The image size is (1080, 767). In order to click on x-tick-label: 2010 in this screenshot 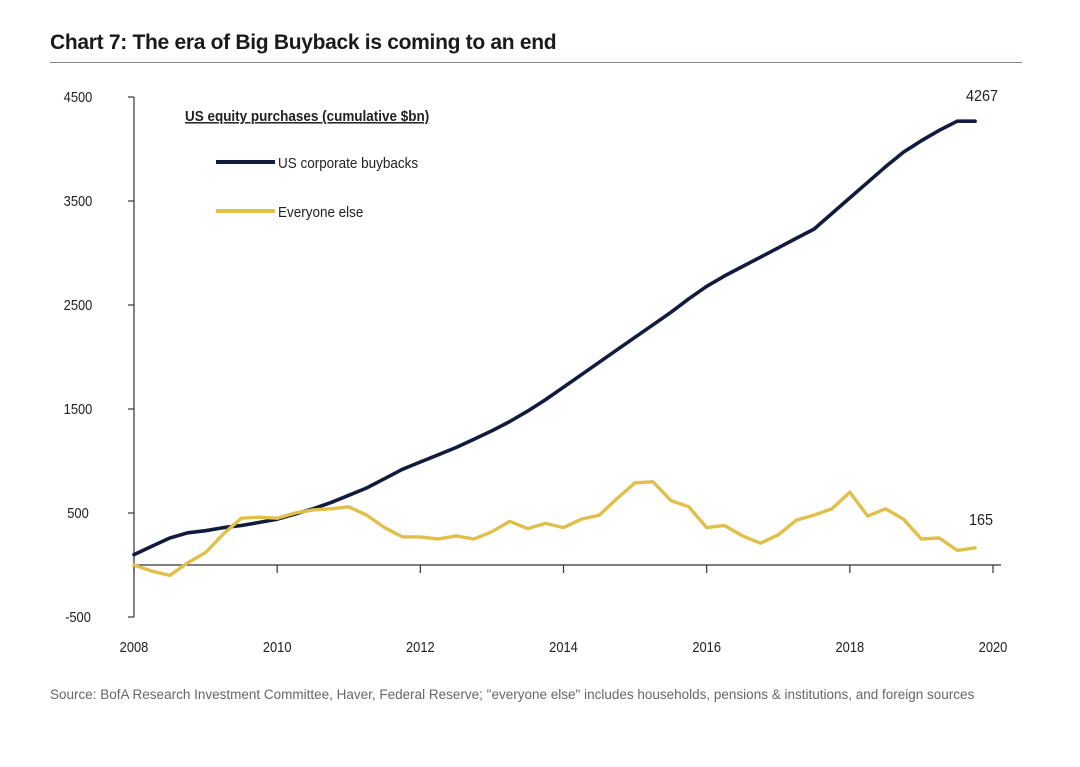, I will do `click(277, 646)`.